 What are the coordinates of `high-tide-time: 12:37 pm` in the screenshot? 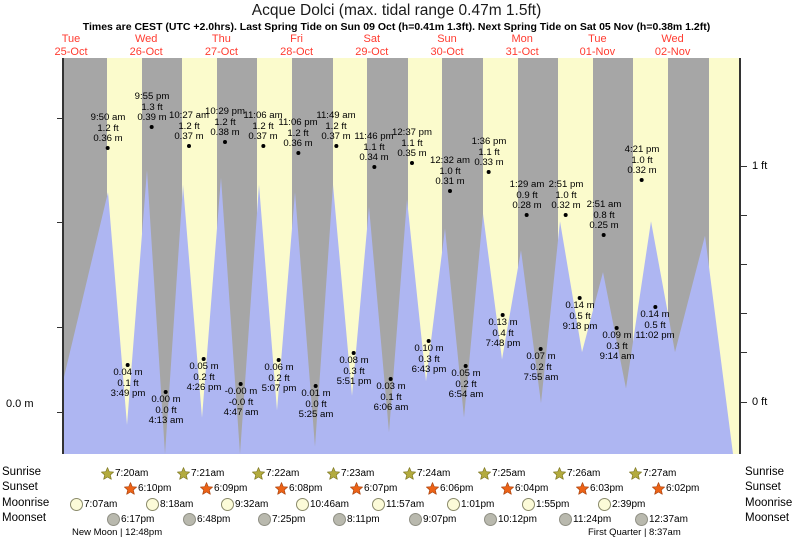 It's located at (412, 132).